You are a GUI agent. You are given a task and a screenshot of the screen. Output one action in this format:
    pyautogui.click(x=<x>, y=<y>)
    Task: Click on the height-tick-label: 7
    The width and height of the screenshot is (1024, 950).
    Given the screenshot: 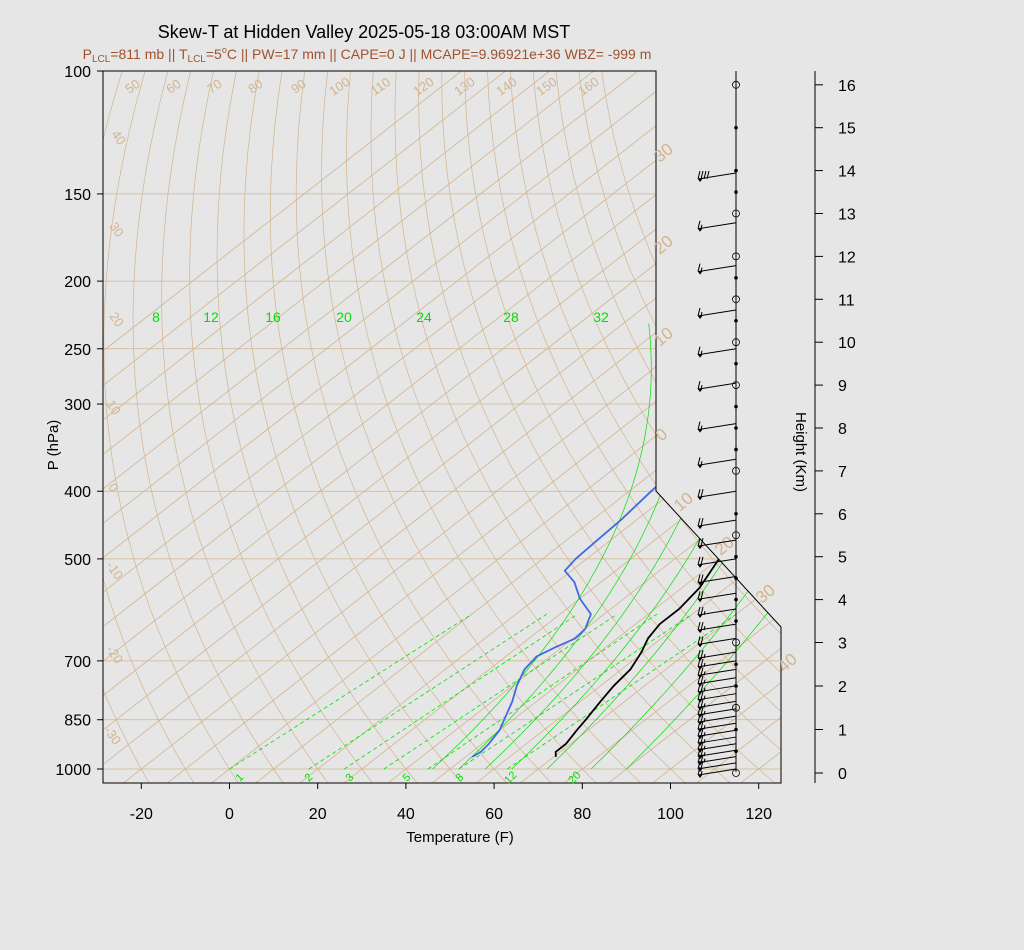 What is the action you would take?
    pyautogui.click(x=842, y=472)
    